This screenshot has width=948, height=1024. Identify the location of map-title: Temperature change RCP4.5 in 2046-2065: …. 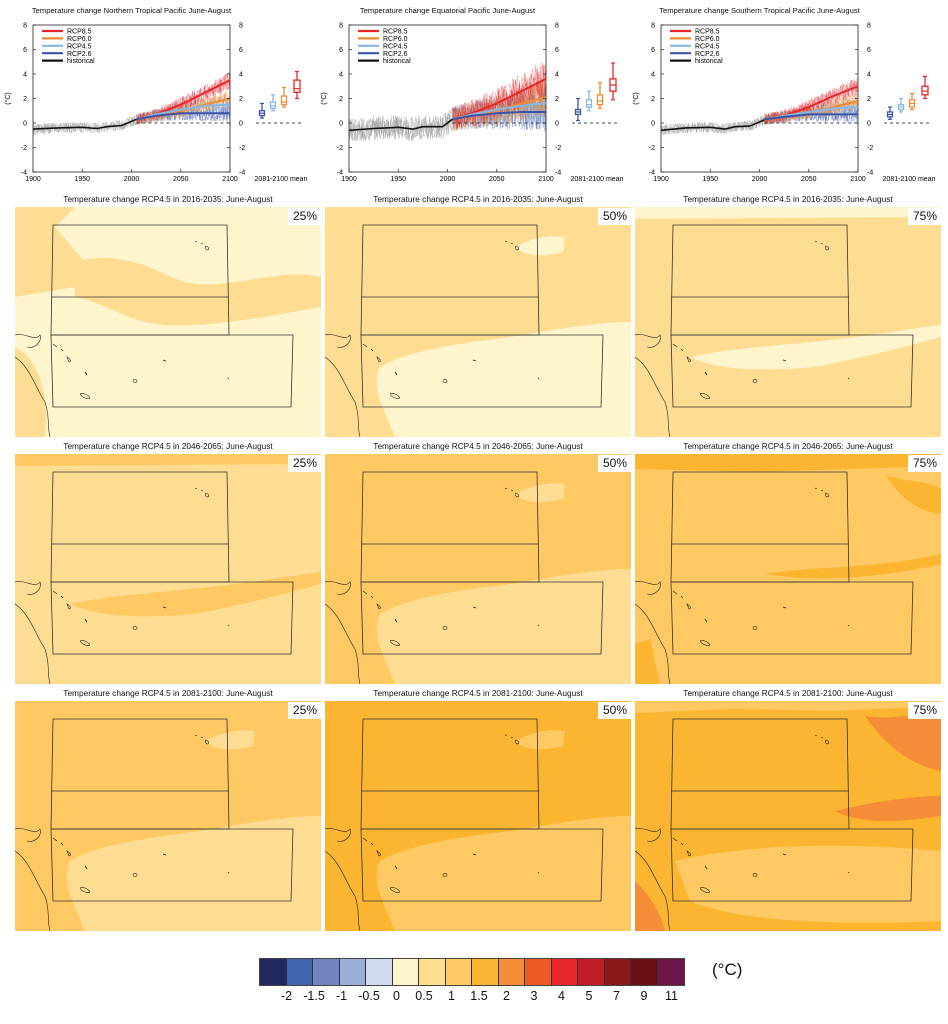
(788, 446).